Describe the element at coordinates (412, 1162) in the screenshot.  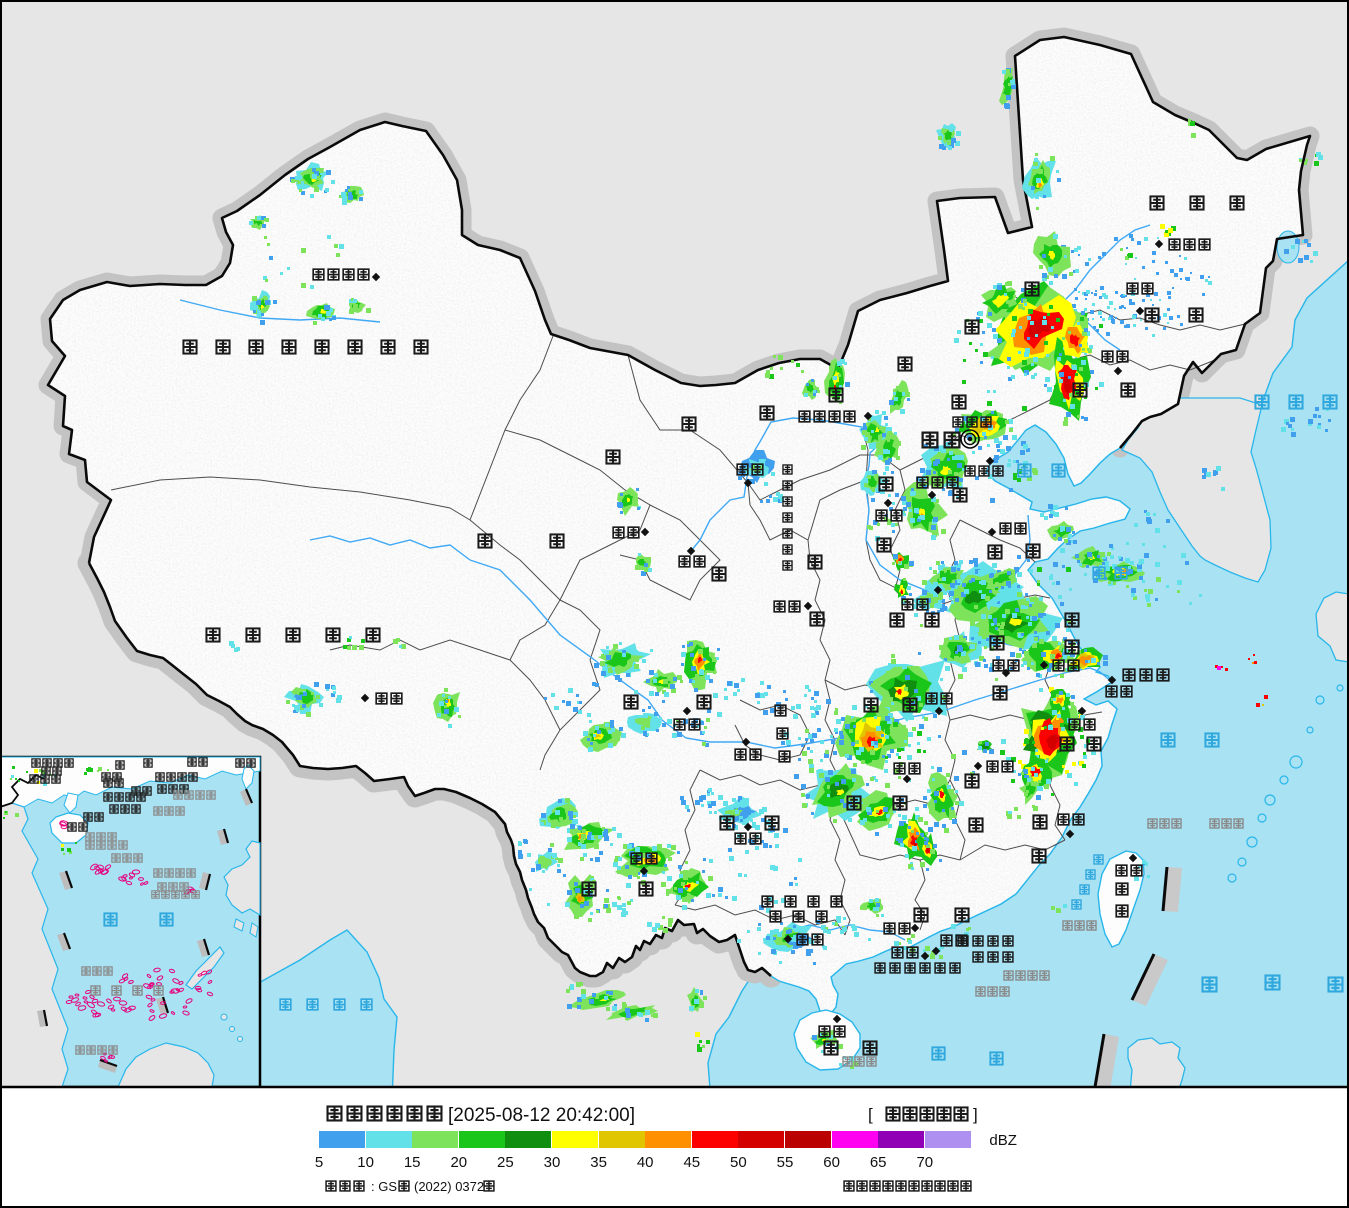
I see `svg-text: 15` at that location.